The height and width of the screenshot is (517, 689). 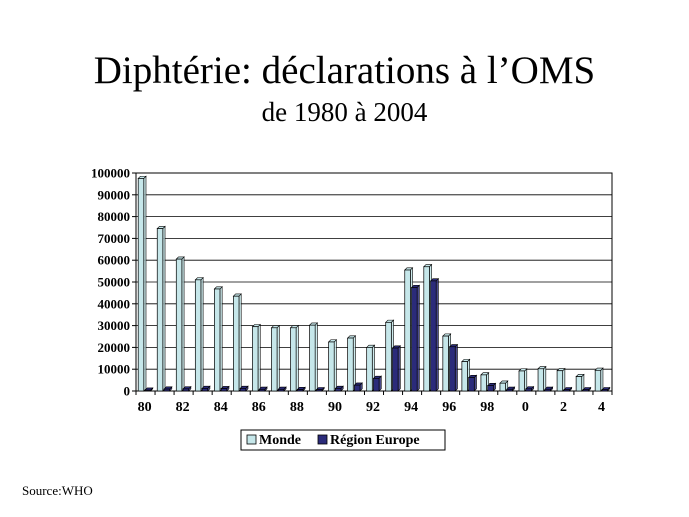 What do you see at coordinates (601, 407) in the screenshot?
I see `x-tick-label: 4` at bounding box center [601, 407].